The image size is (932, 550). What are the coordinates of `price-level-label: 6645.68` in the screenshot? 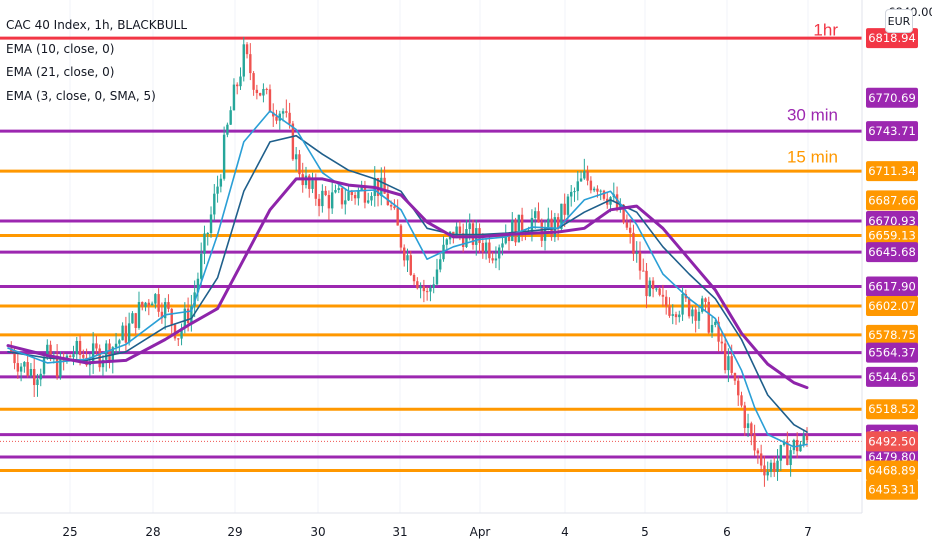 It's located at (892, 252).